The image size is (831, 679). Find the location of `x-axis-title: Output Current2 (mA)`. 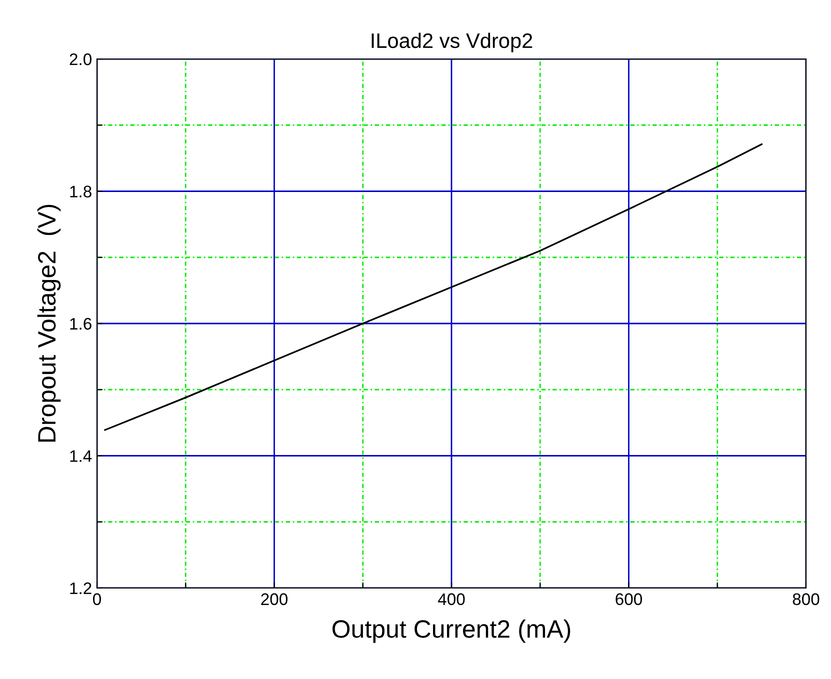

x-axis-title: Output Current2 (mA) is located at coordinates (451, 631).